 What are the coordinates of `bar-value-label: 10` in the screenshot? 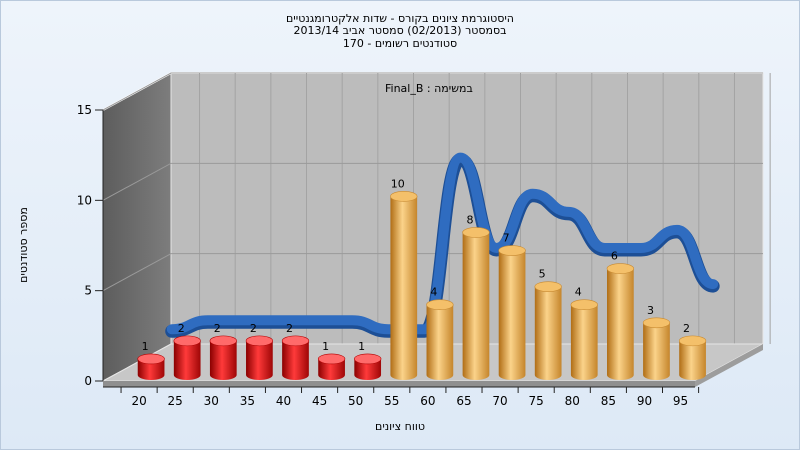 It's located at (398, 183).